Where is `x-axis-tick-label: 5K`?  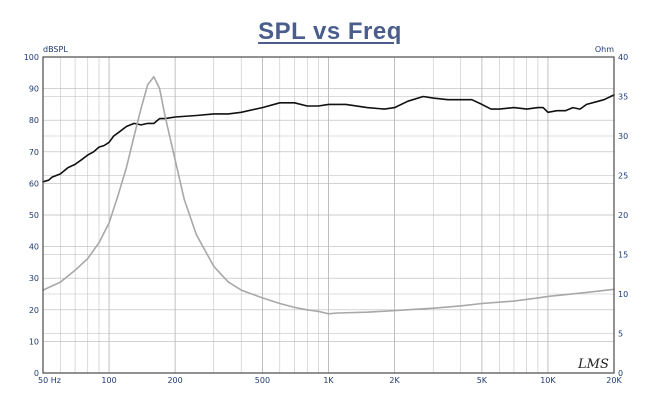
x-axis-tick-label: 5K is located at coordinates (482, 380).